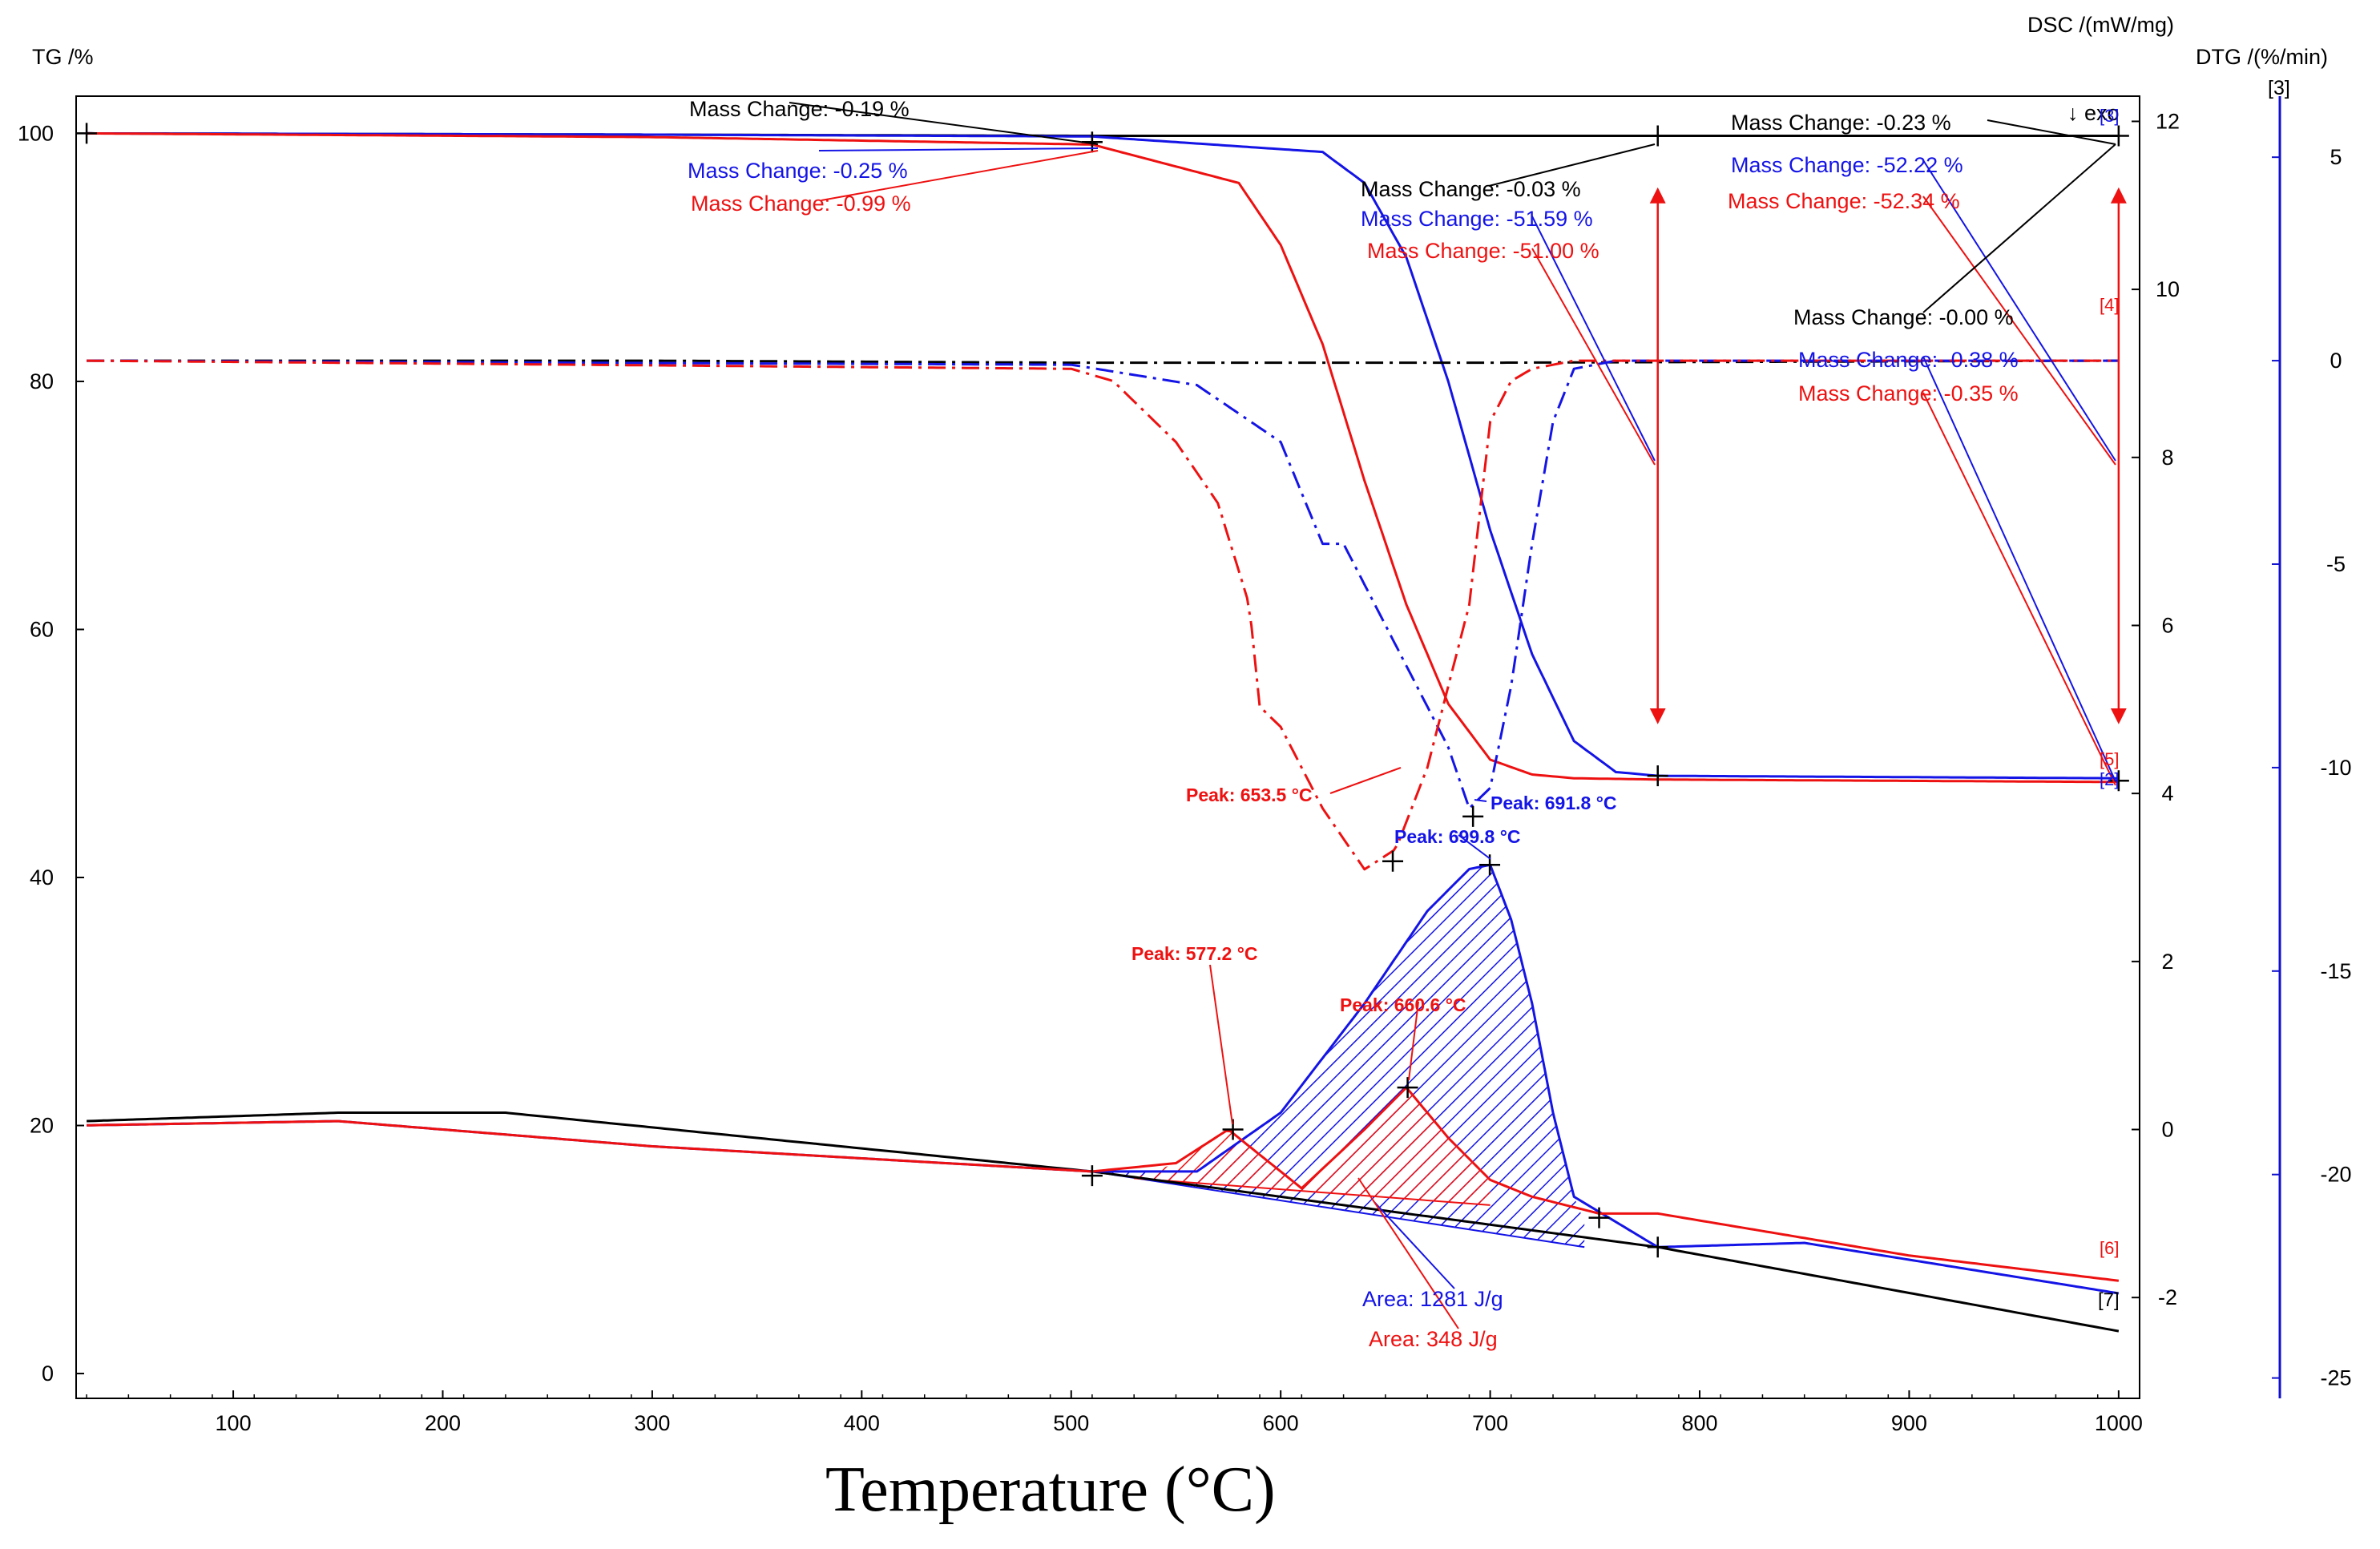  I want to click on curve-tag: [3], so click(2109, 116).